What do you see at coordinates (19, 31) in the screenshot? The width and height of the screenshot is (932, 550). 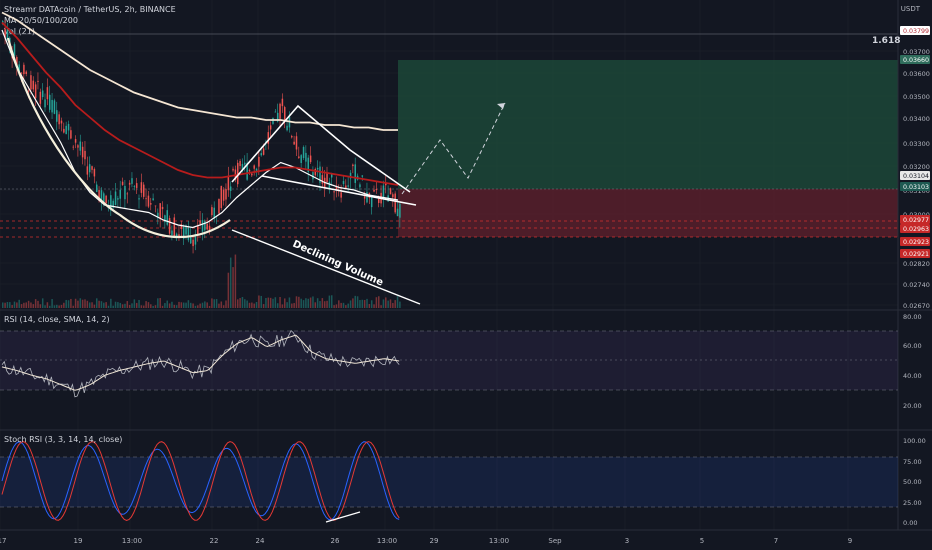 I see `volume-indicator-label: Vol (21)` at bounding box center [19, 31].